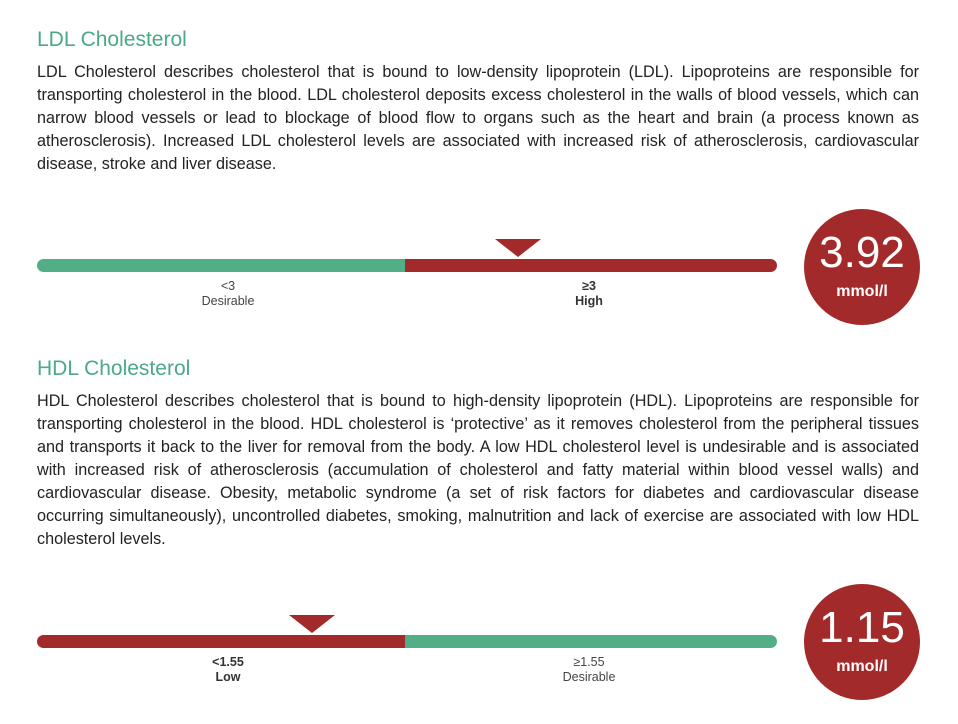  Describe the element at coordinates (228, 677) in the screenshot. I see `hdl-range-low-label: Low` at that location.